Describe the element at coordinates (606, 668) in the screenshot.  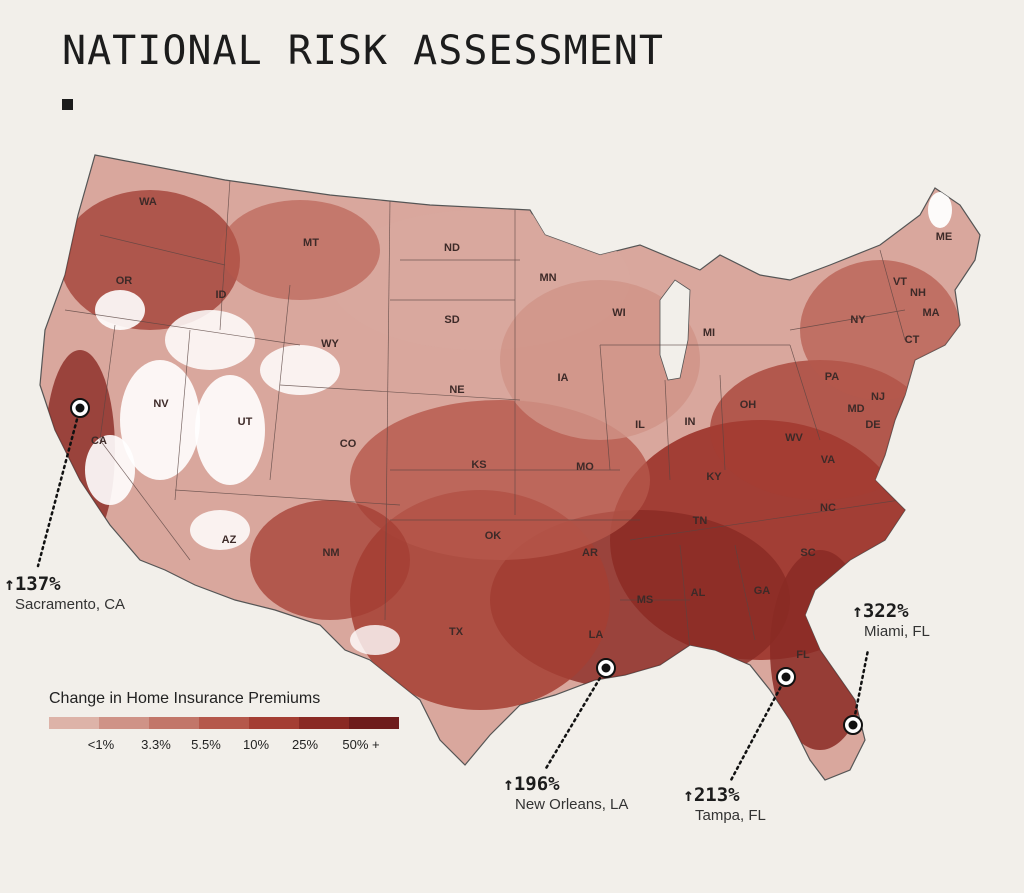
I see `new-orleans-marker` at that location.